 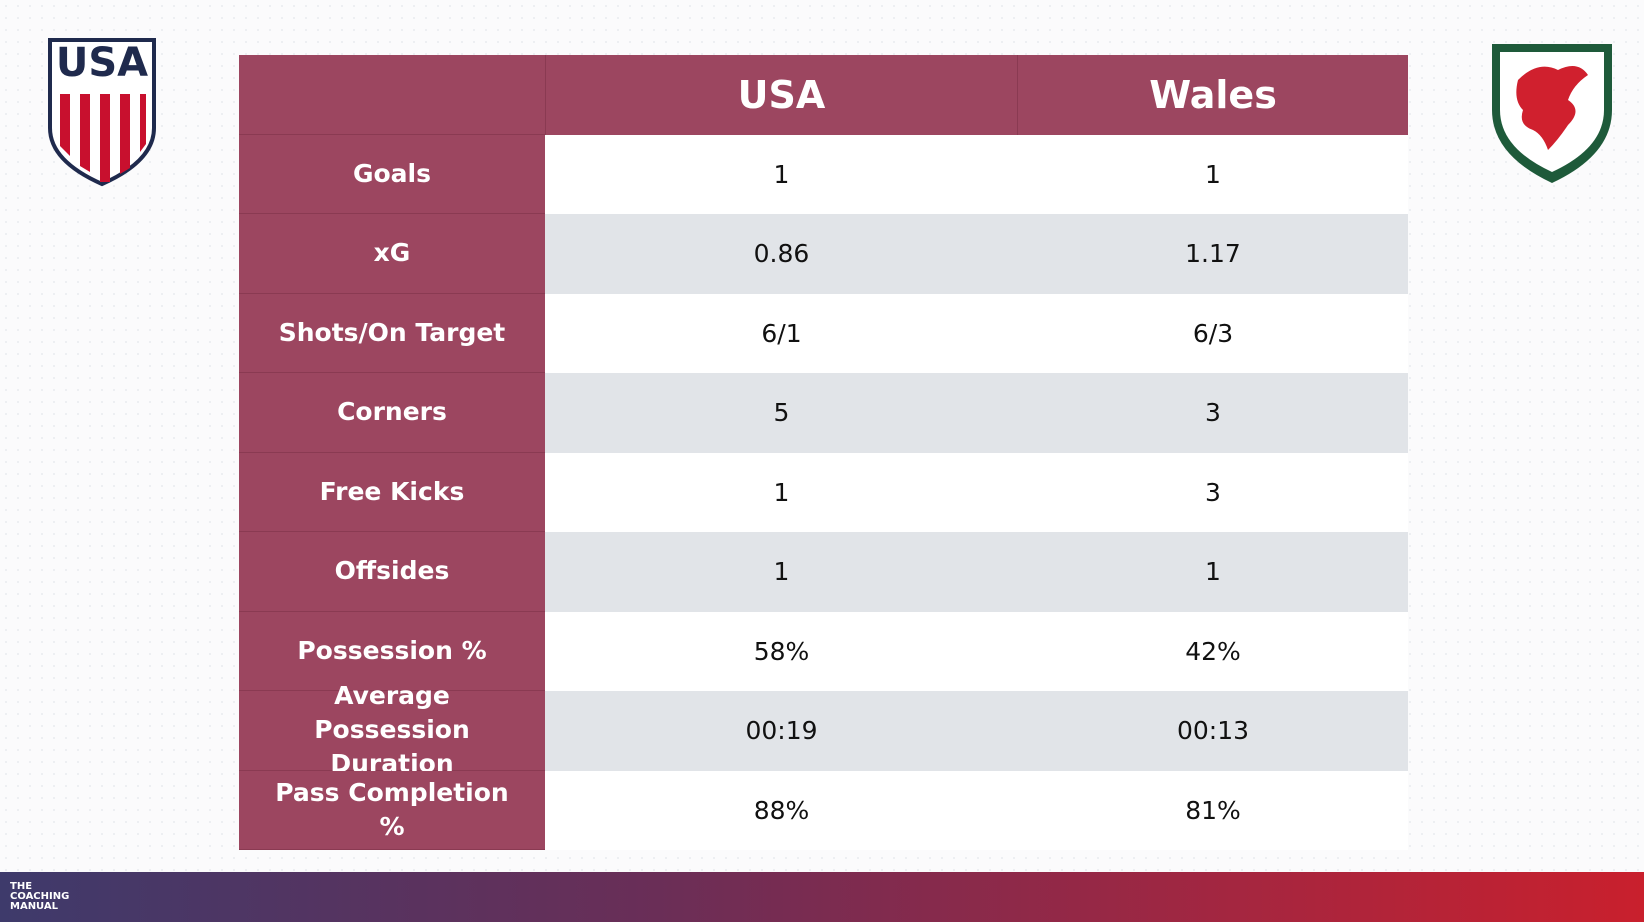 I want to click on team-header: USA, so click(x=781, y=95).